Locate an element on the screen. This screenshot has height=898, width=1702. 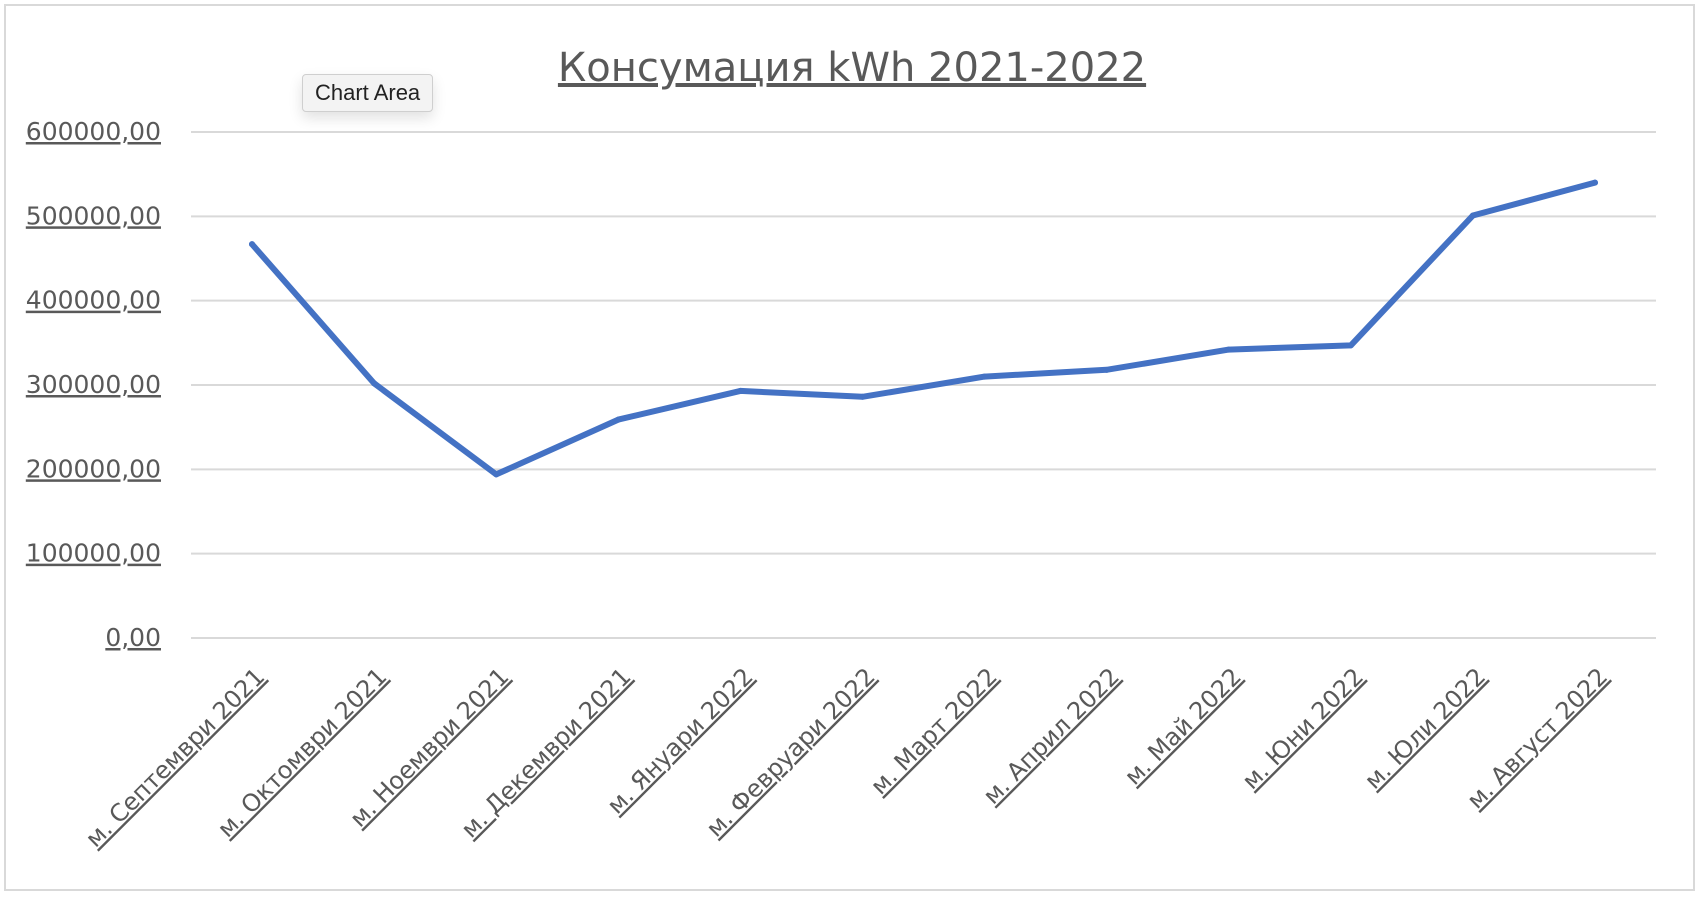
y-tick-label: 200000,00 is located at coordinates (93, 468).